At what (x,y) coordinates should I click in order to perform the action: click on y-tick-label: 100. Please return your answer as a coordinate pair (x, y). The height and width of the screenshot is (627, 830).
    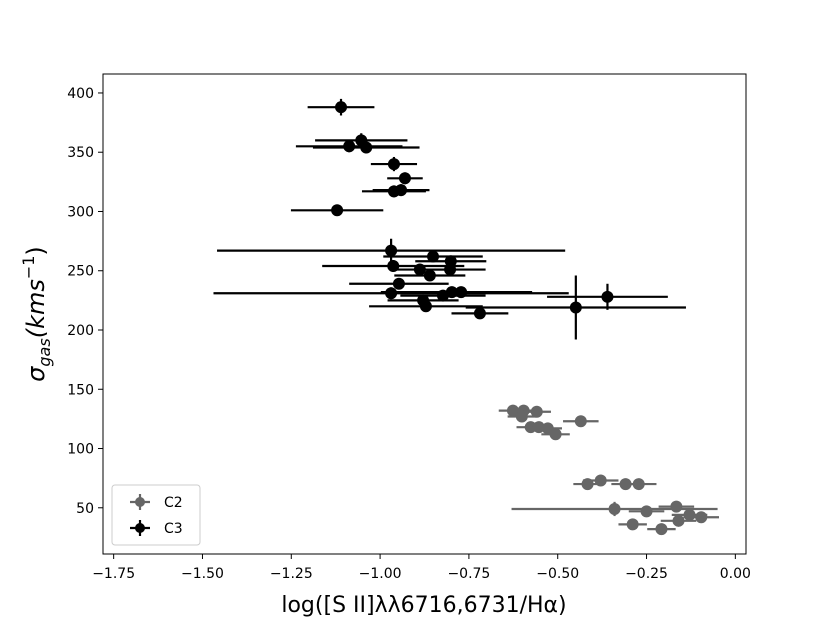
    Looking at the image, I should click on (80, 450).